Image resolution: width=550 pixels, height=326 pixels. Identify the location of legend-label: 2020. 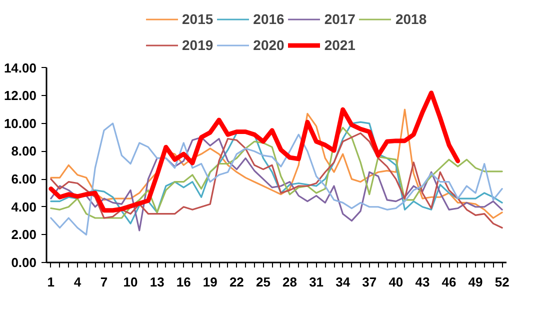
(268, 45).